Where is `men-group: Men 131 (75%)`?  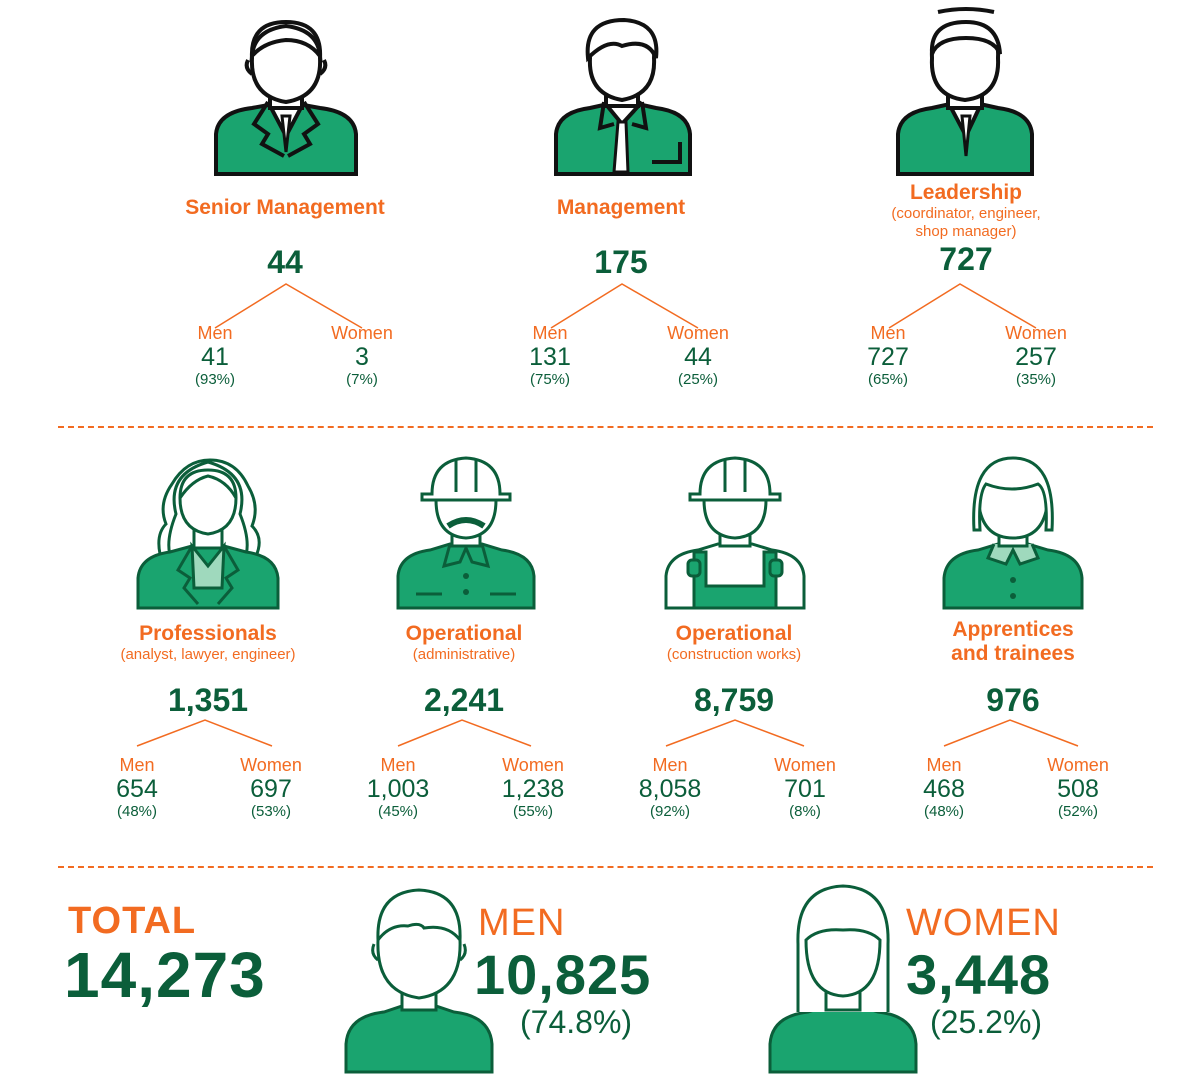 men-group: Men 131 (75%) is located at coordinates (550, 356).